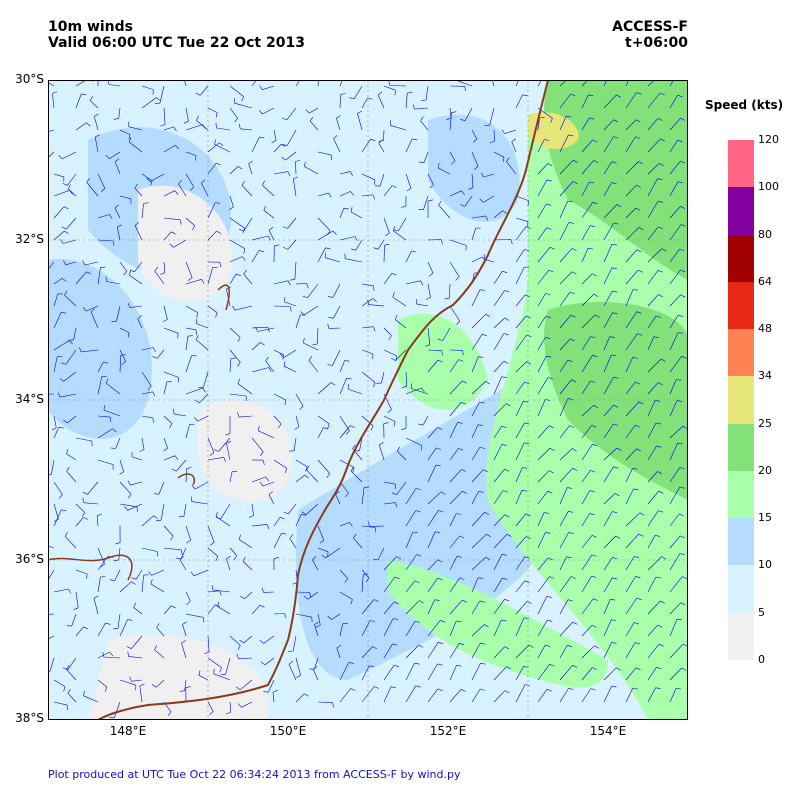 The height and width of the screenshot is (800, 800). What do you see at coordinates (448, 731) in the screenshot?
I see `lon-label-152e: 152°E` at bounding box center [448, 731].